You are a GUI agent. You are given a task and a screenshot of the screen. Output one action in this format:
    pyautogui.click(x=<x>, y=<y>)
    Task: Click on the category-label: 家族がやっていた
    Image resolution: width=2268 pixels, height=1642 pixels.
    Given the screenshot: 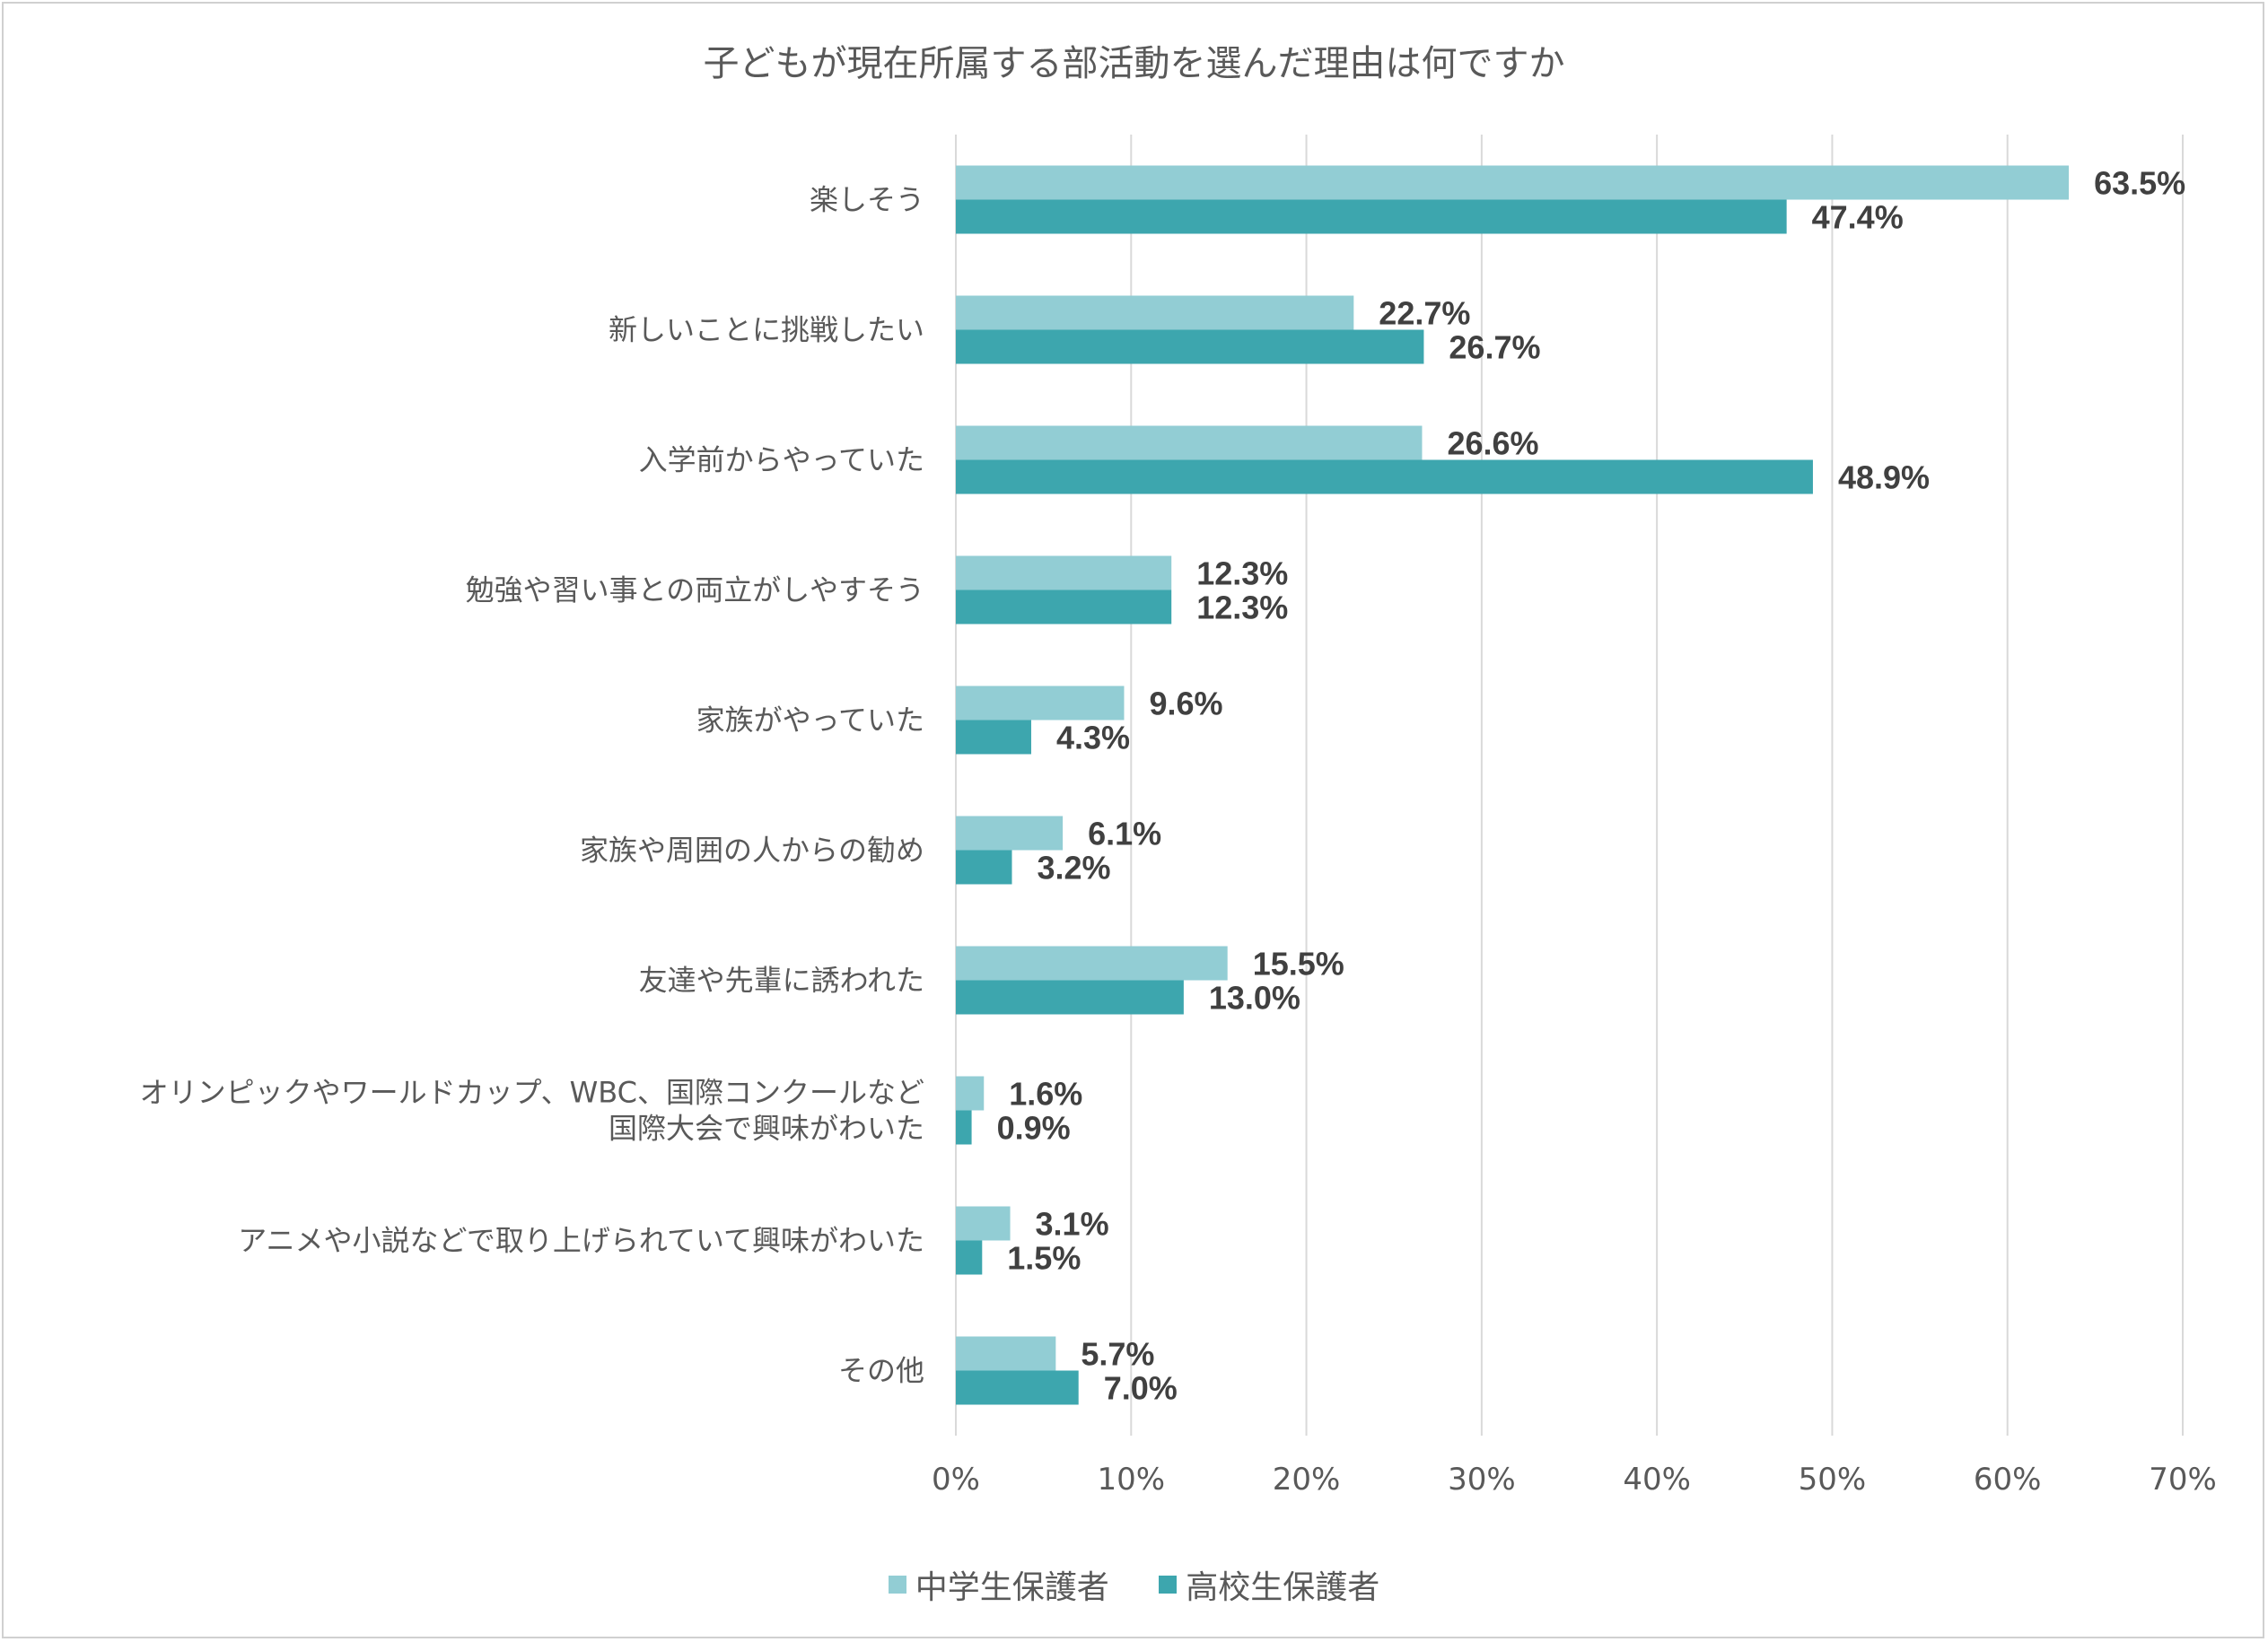 What is the action you would take?
    pyautogui.click(x=810, y=720)
    